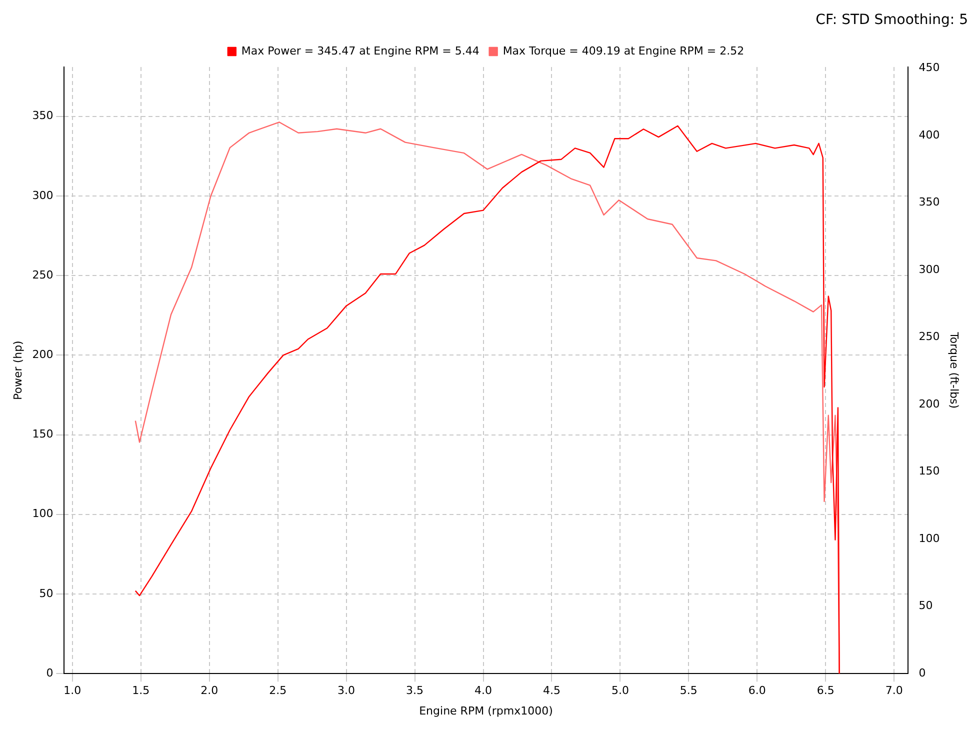  I want to click on x-tick-label: 7.0, so click(894, 691).